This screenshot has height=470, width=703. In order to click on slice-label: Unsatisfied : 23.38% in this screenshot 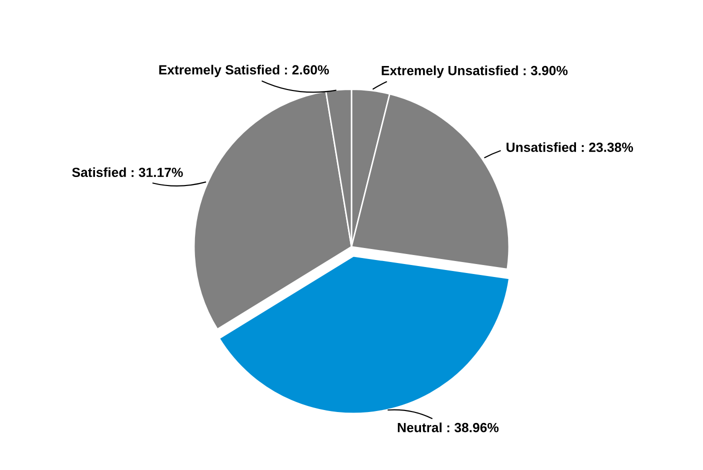, I will do `click(570, 147)`.